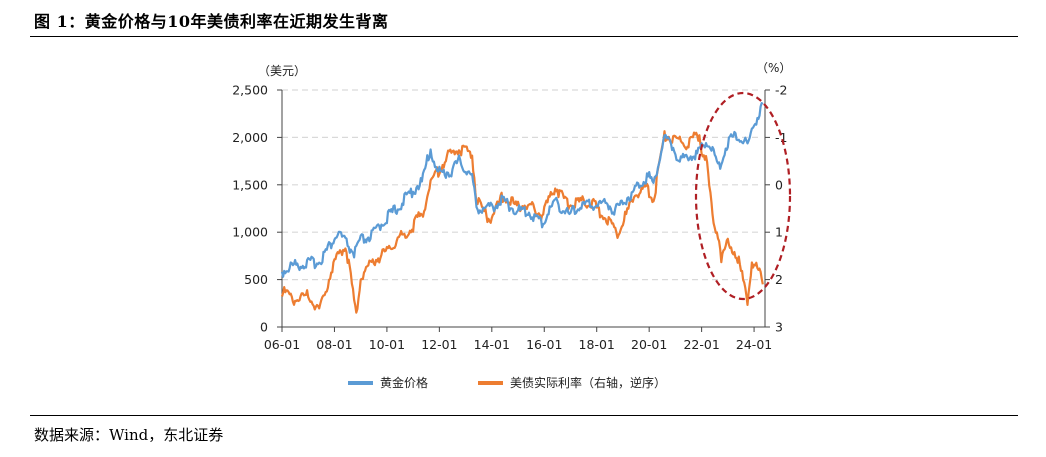 Image resolution: width=1046 pixels, height=457 pixels. Describe the element at coordinates (779, 232) in the screenshot. I see `right-tick-label: 1` at that location.